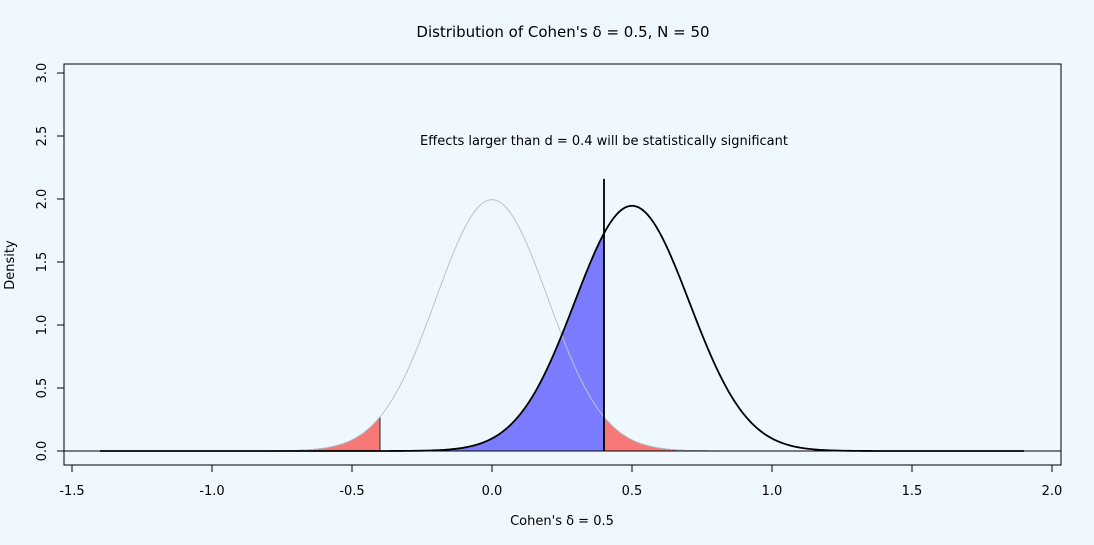  I want to click on y-axis: 0.0 0.5 1.0 1.5 2.0 2.5 3.0, so click(50, 262).